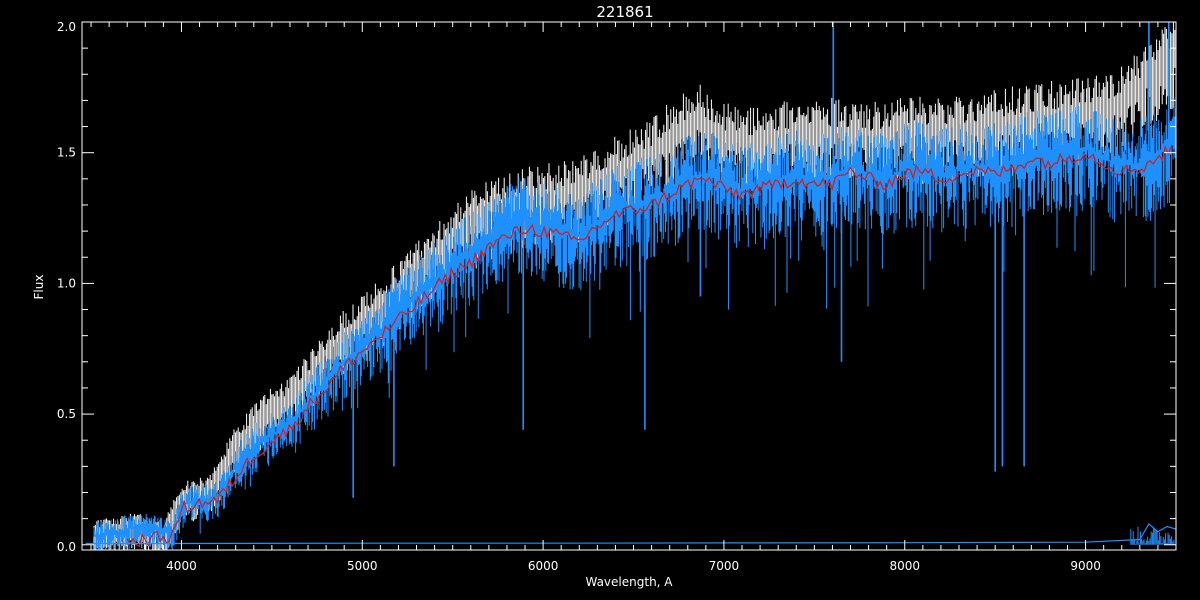  Describe the element at coordinates (66, 414) in the screenshot. I see `y-tick-label: 0.5` at that location.